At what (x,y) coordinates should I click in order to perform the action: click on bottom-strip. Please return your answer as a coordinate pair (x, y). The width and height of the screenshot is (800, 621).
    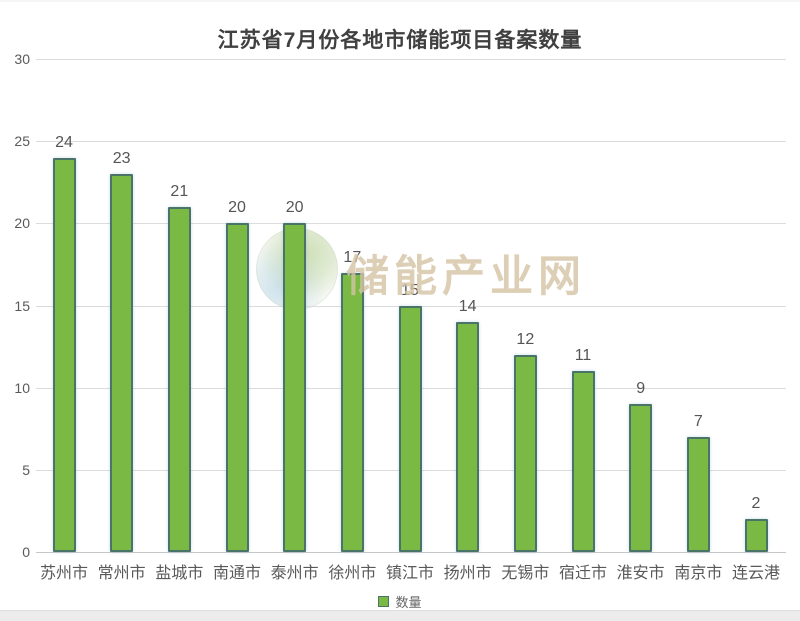
    Looking at the image, I should click on (400, 615).